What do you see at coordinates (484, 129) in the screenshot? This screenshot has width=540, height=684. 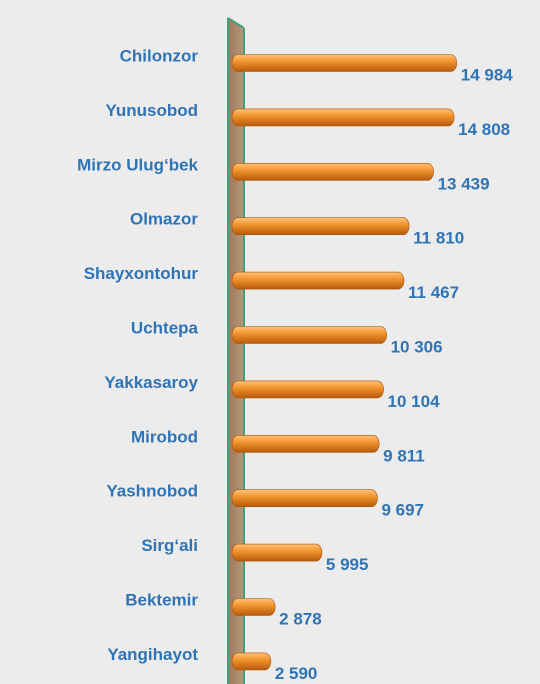 I see `value-label: 14 808` at bounding box center [484, 129].